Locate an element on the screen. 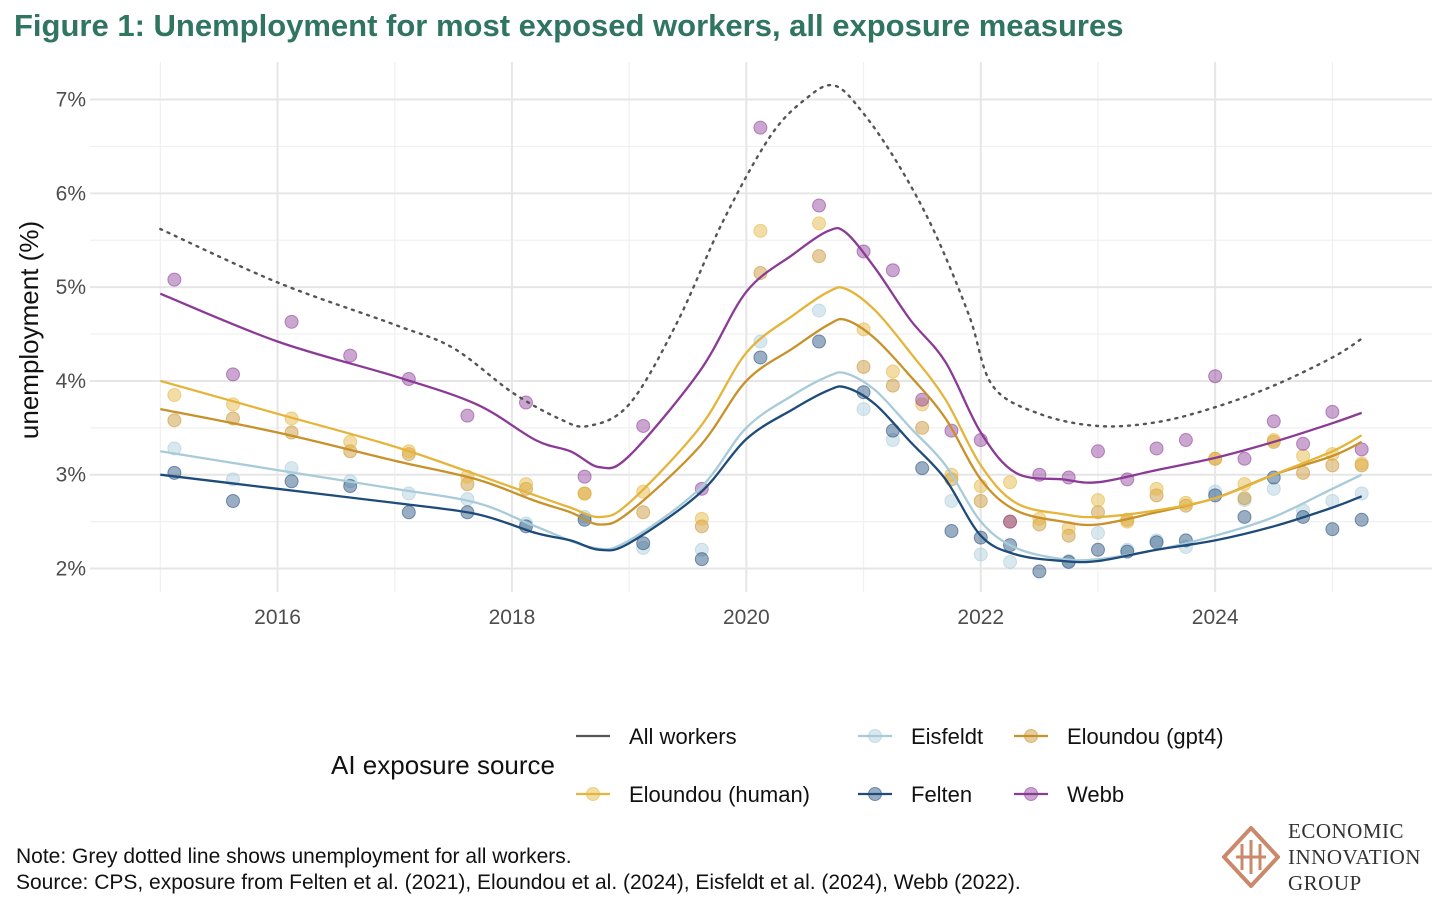 The width and height of the screenshot is (1456, 910). legend-item-webb: Webb is located at coordinates (1069, 794).